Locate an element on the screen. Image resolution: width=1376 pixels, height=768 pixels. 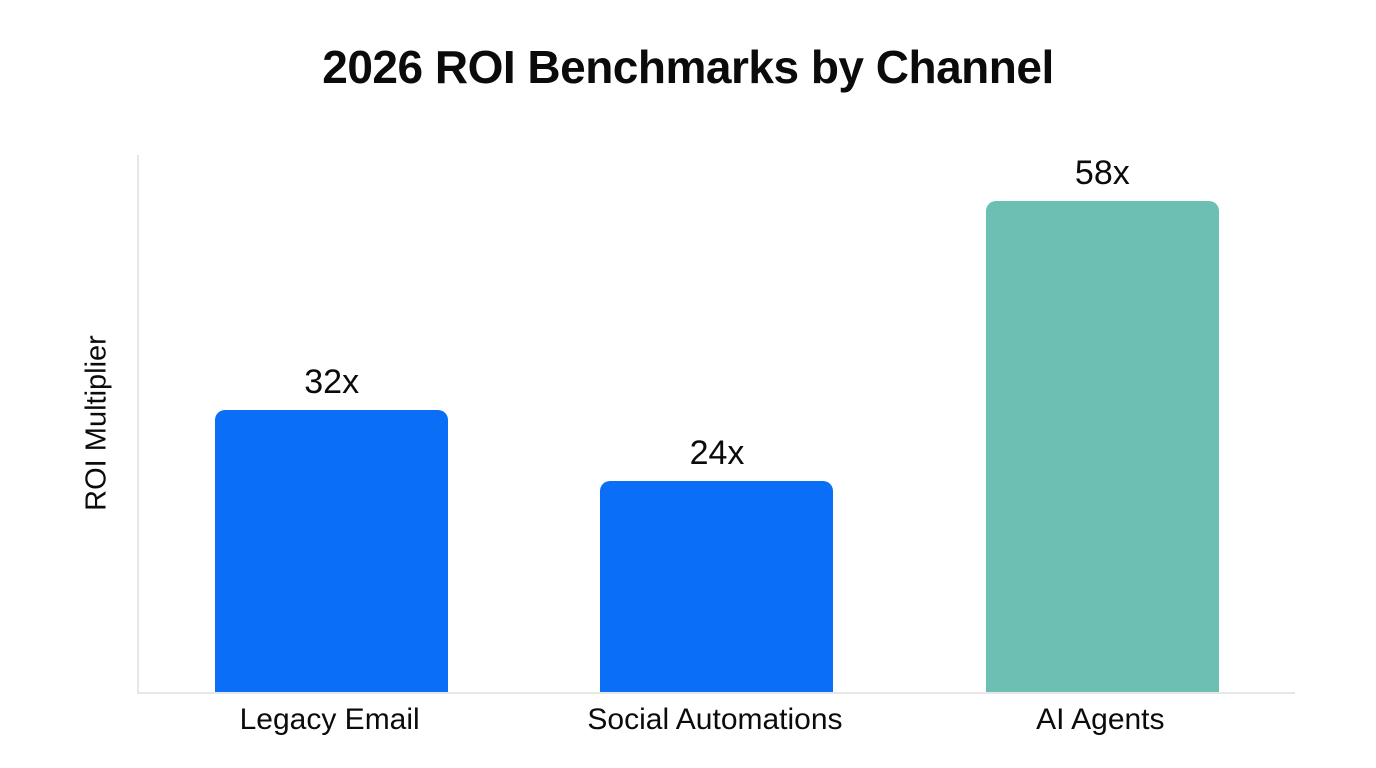
x-axis-labels: Legacy Email Social Automations AI Agents is located at coordinates (715, 720).